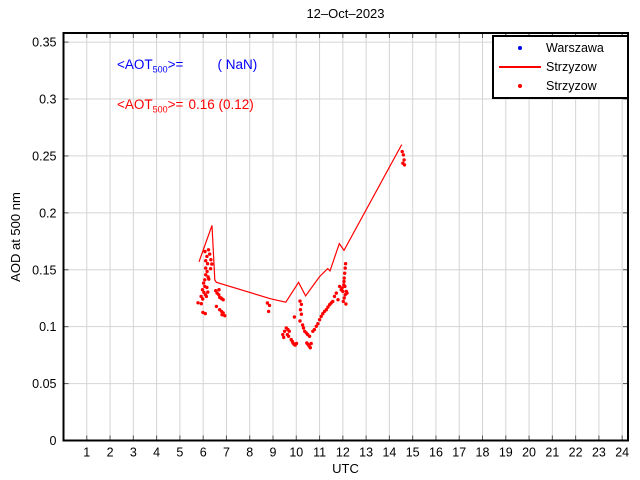 The height and width of the screenshot is (480, 640). What do you see at coordinates (185, 106) in the screenshot?
I see `strzyzow-mean-annotation: <AOT500>= 0.16 (0.12)` at bounding box center [185, 106].